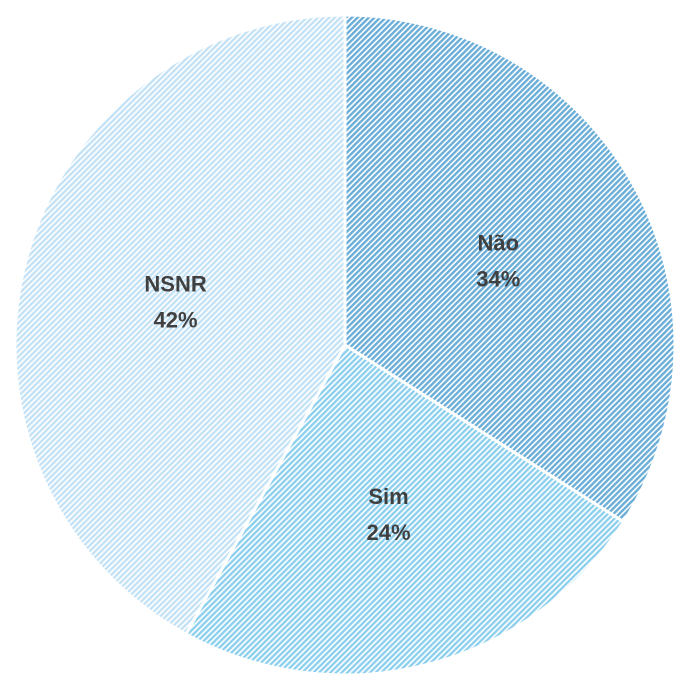 The height and width of the screenshot is (674, 674). I want to click on value-label: 42%, so click(176, 319).